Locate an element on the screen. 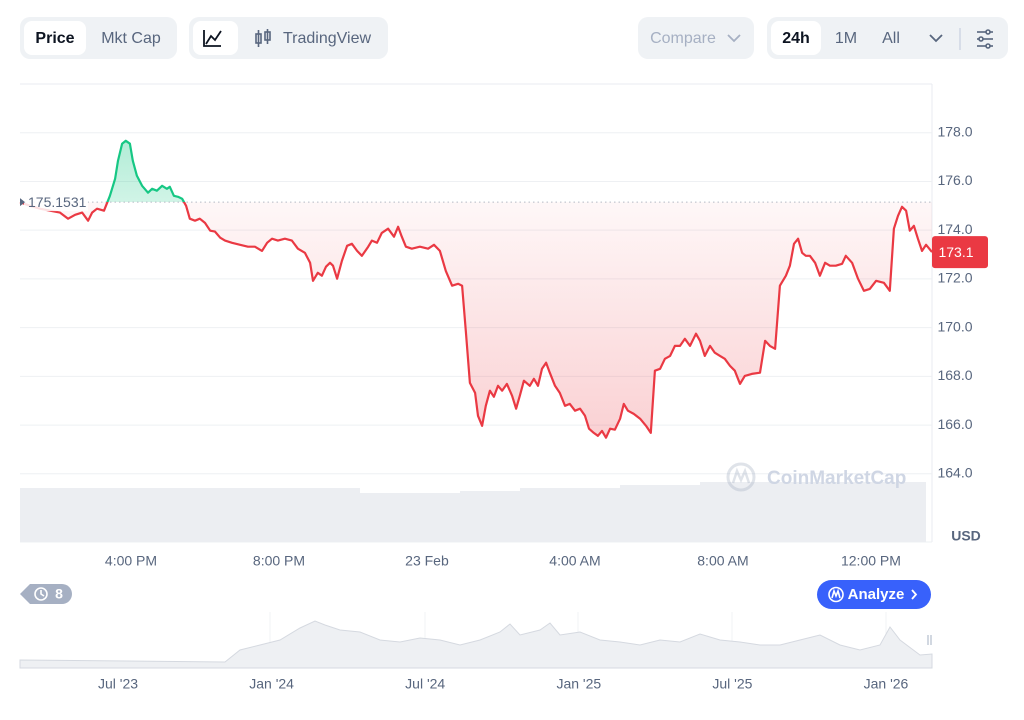 The height and width of the screenshot is (720, 1024). x-tick-label: 12:00 PM is located at coordinates (871, 561).